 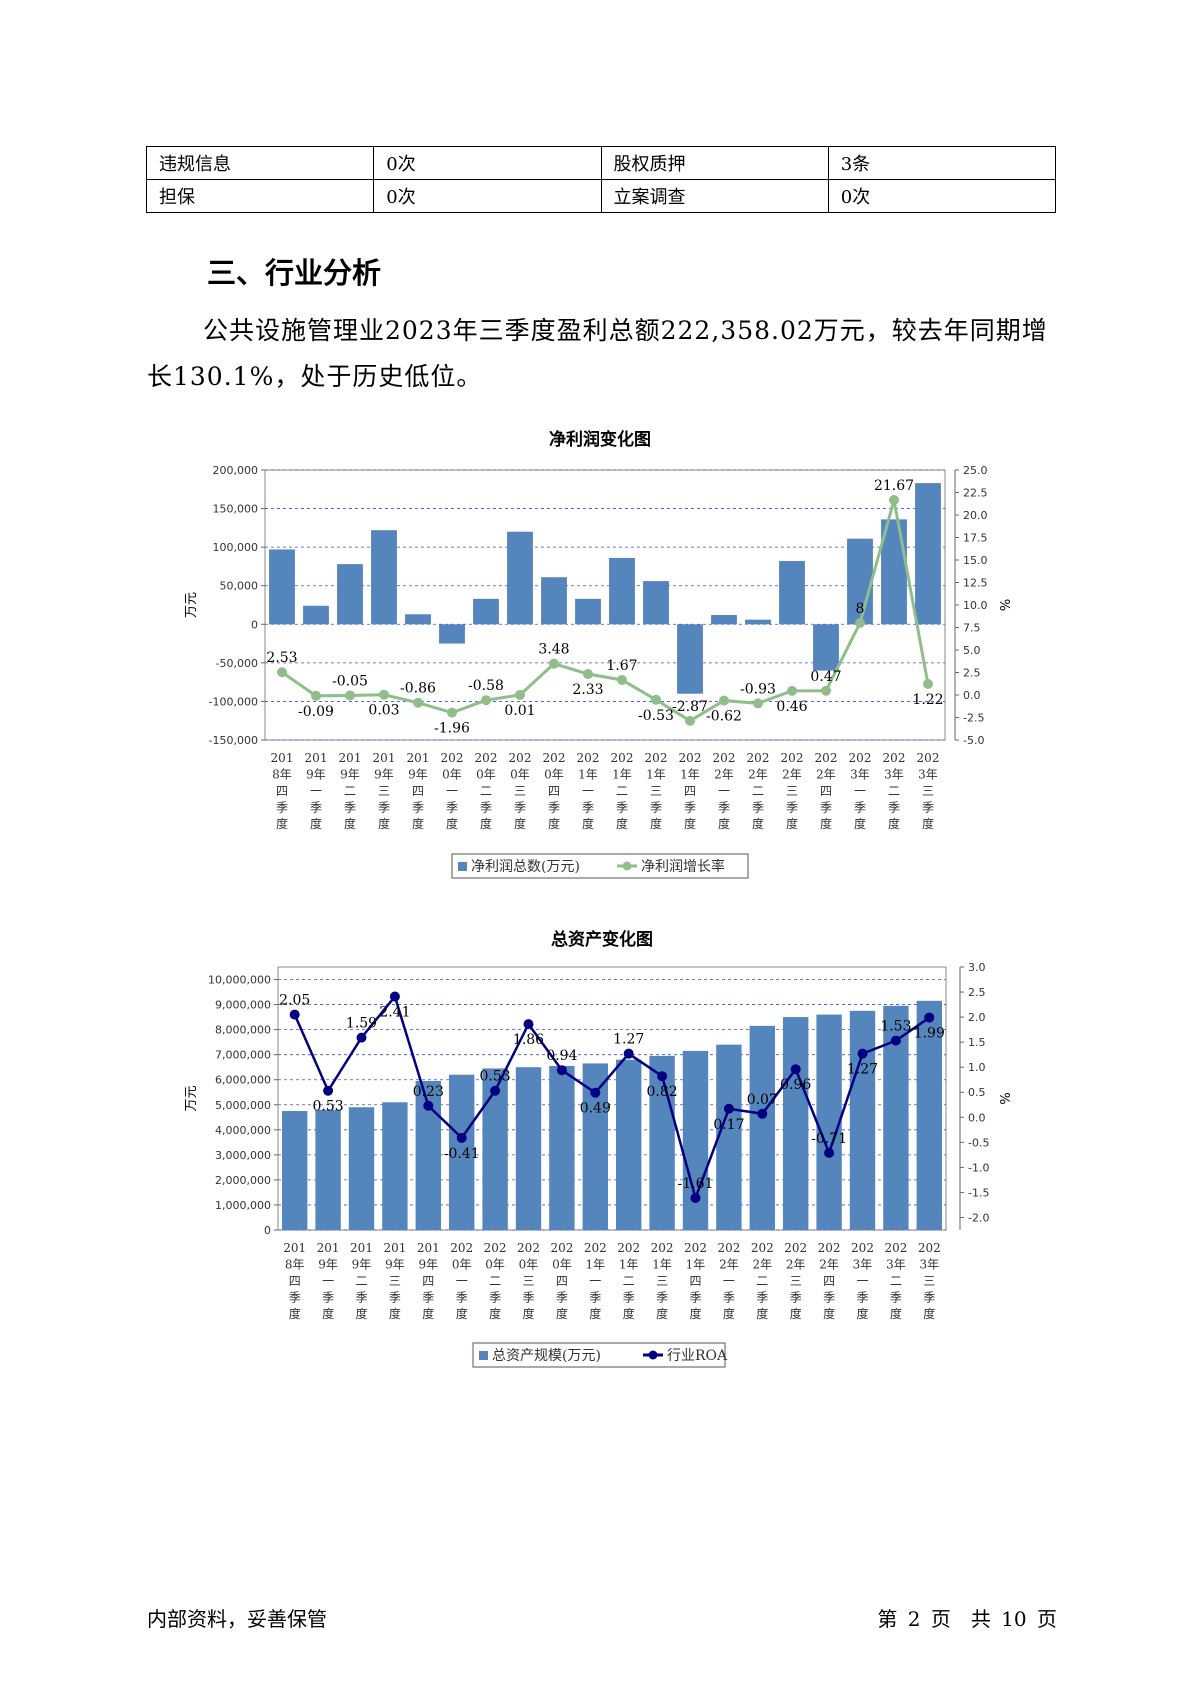 I want to click on x-tick-label: 201 9年二季度, so click(x=350, y=791).